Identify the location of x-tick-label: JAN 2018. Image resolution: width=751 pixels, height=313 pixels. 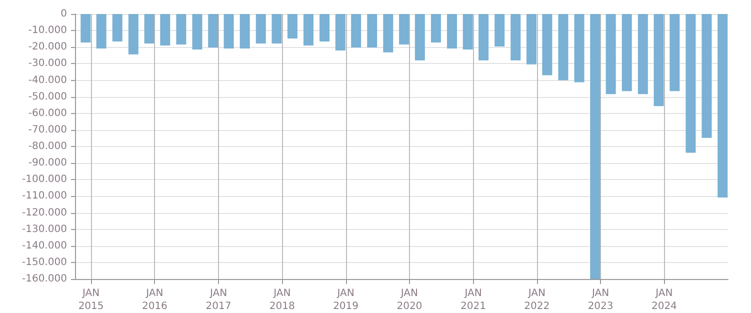
(282, 300).